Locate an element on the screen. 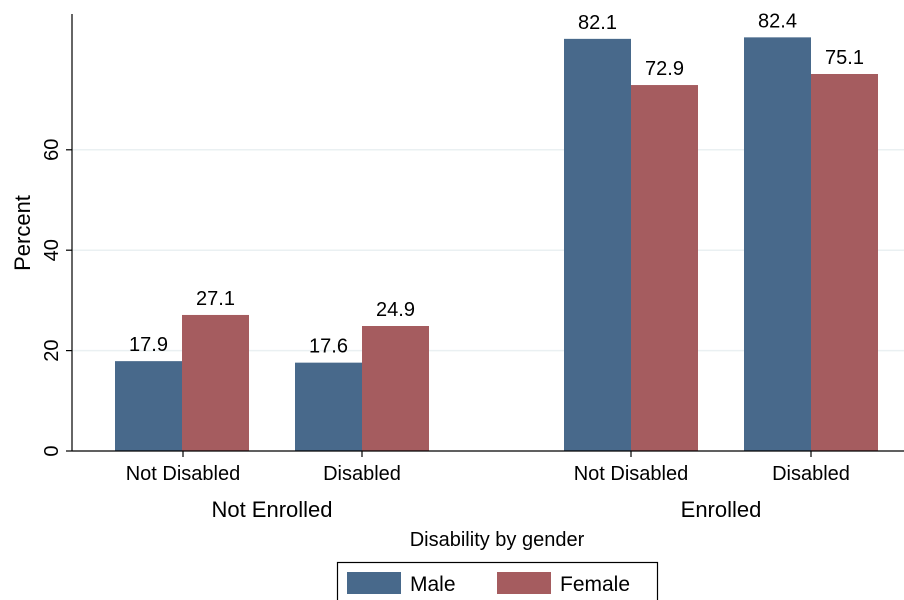 The height and width of the screenshot is (600, 904). data-label: 17.6 is located at coordinates (328, 347).